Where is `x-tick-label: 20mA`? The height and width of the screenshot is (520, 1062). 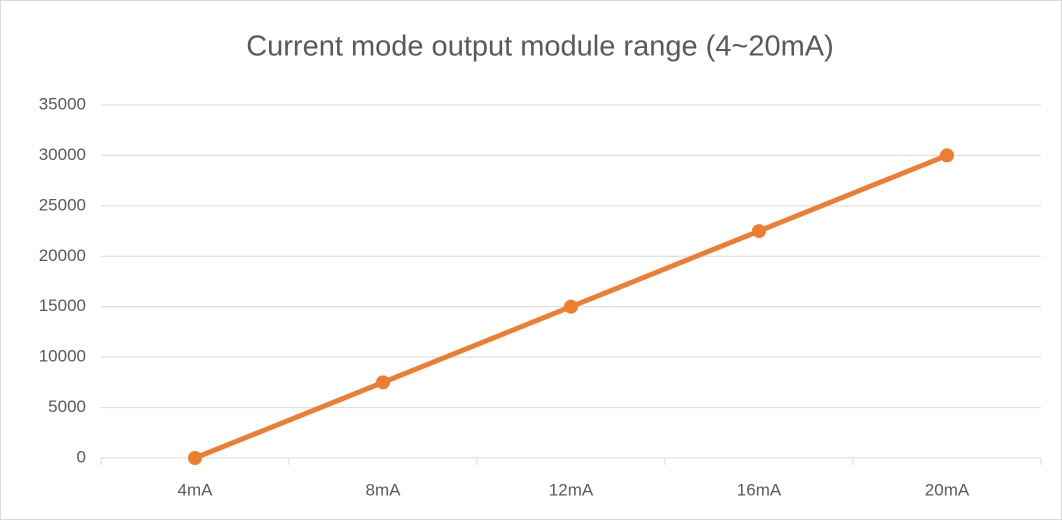
x-tick-label: 20mA is located at coordinates (947, 489).